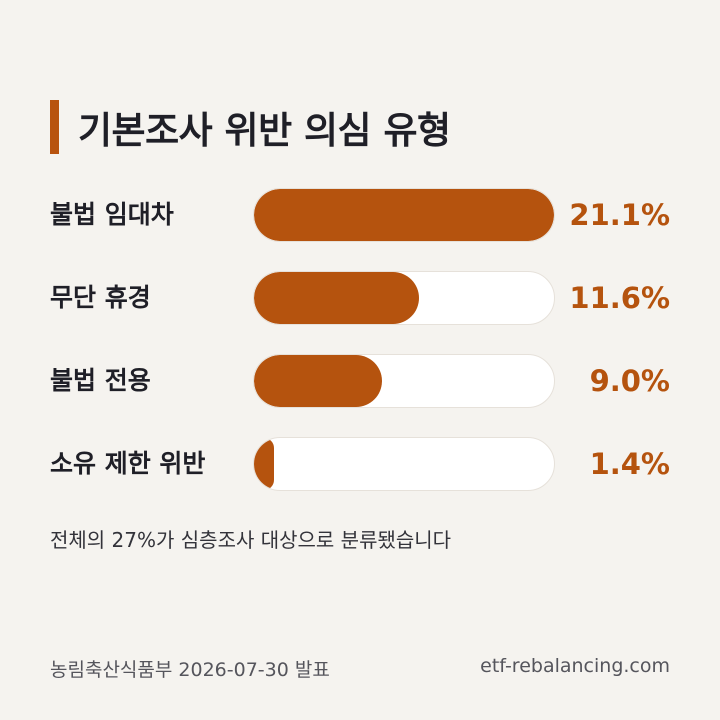  I want to click on bar-row: 무단 휴경 11.6%, so click(360, 298).